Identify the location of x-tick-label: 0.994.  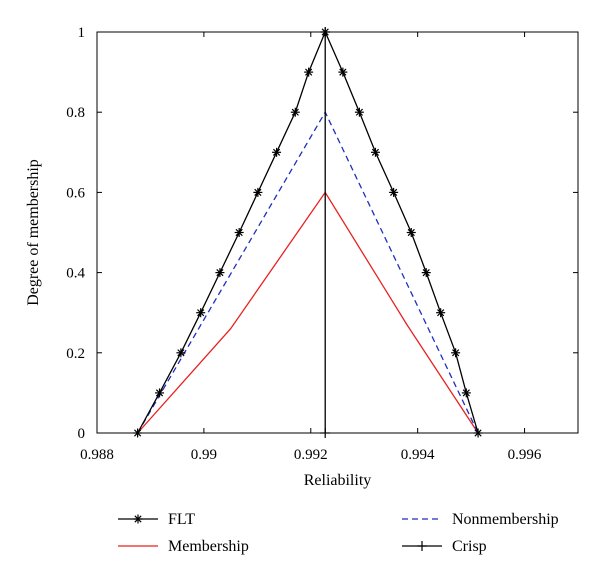
(418, 455).